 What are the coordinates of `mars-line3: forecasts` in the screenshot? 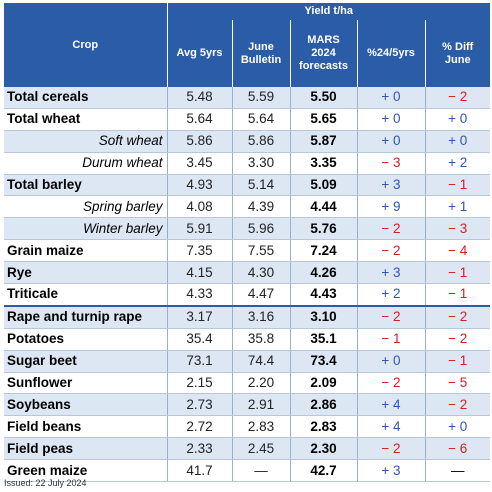 It's located at (323, 66).